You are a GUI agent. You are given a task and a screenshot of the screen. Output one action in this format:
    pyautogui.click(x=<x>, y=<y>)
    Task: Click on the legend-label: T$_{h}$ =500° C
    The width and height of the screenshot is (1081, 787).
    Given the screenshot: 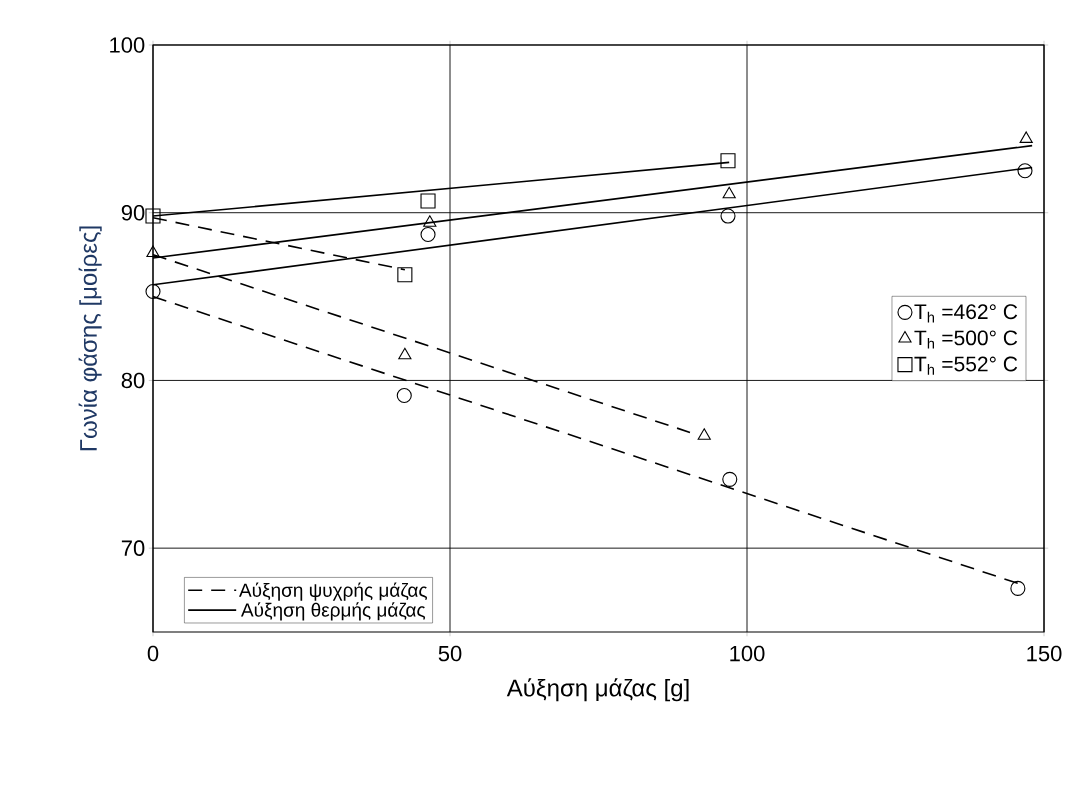 What is the action you would take?
    pyautogui.click(x=966, y=339)
    